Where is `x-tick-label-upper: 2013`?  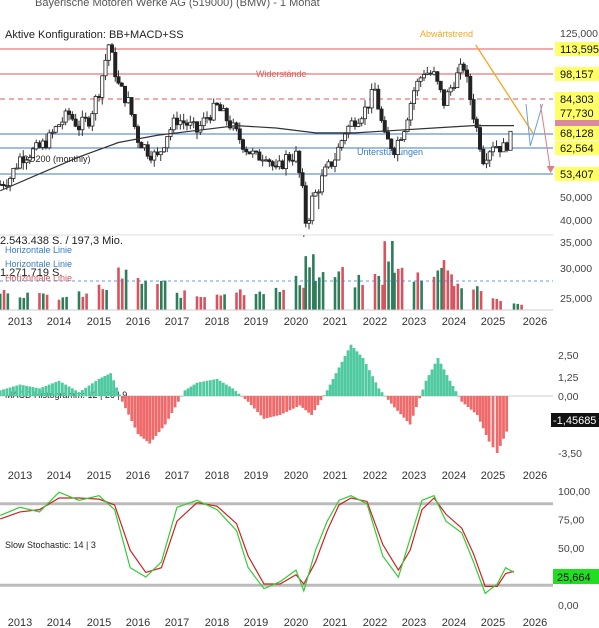 x-tick-label-upper: 2013 is located at coordinates (20, 322).